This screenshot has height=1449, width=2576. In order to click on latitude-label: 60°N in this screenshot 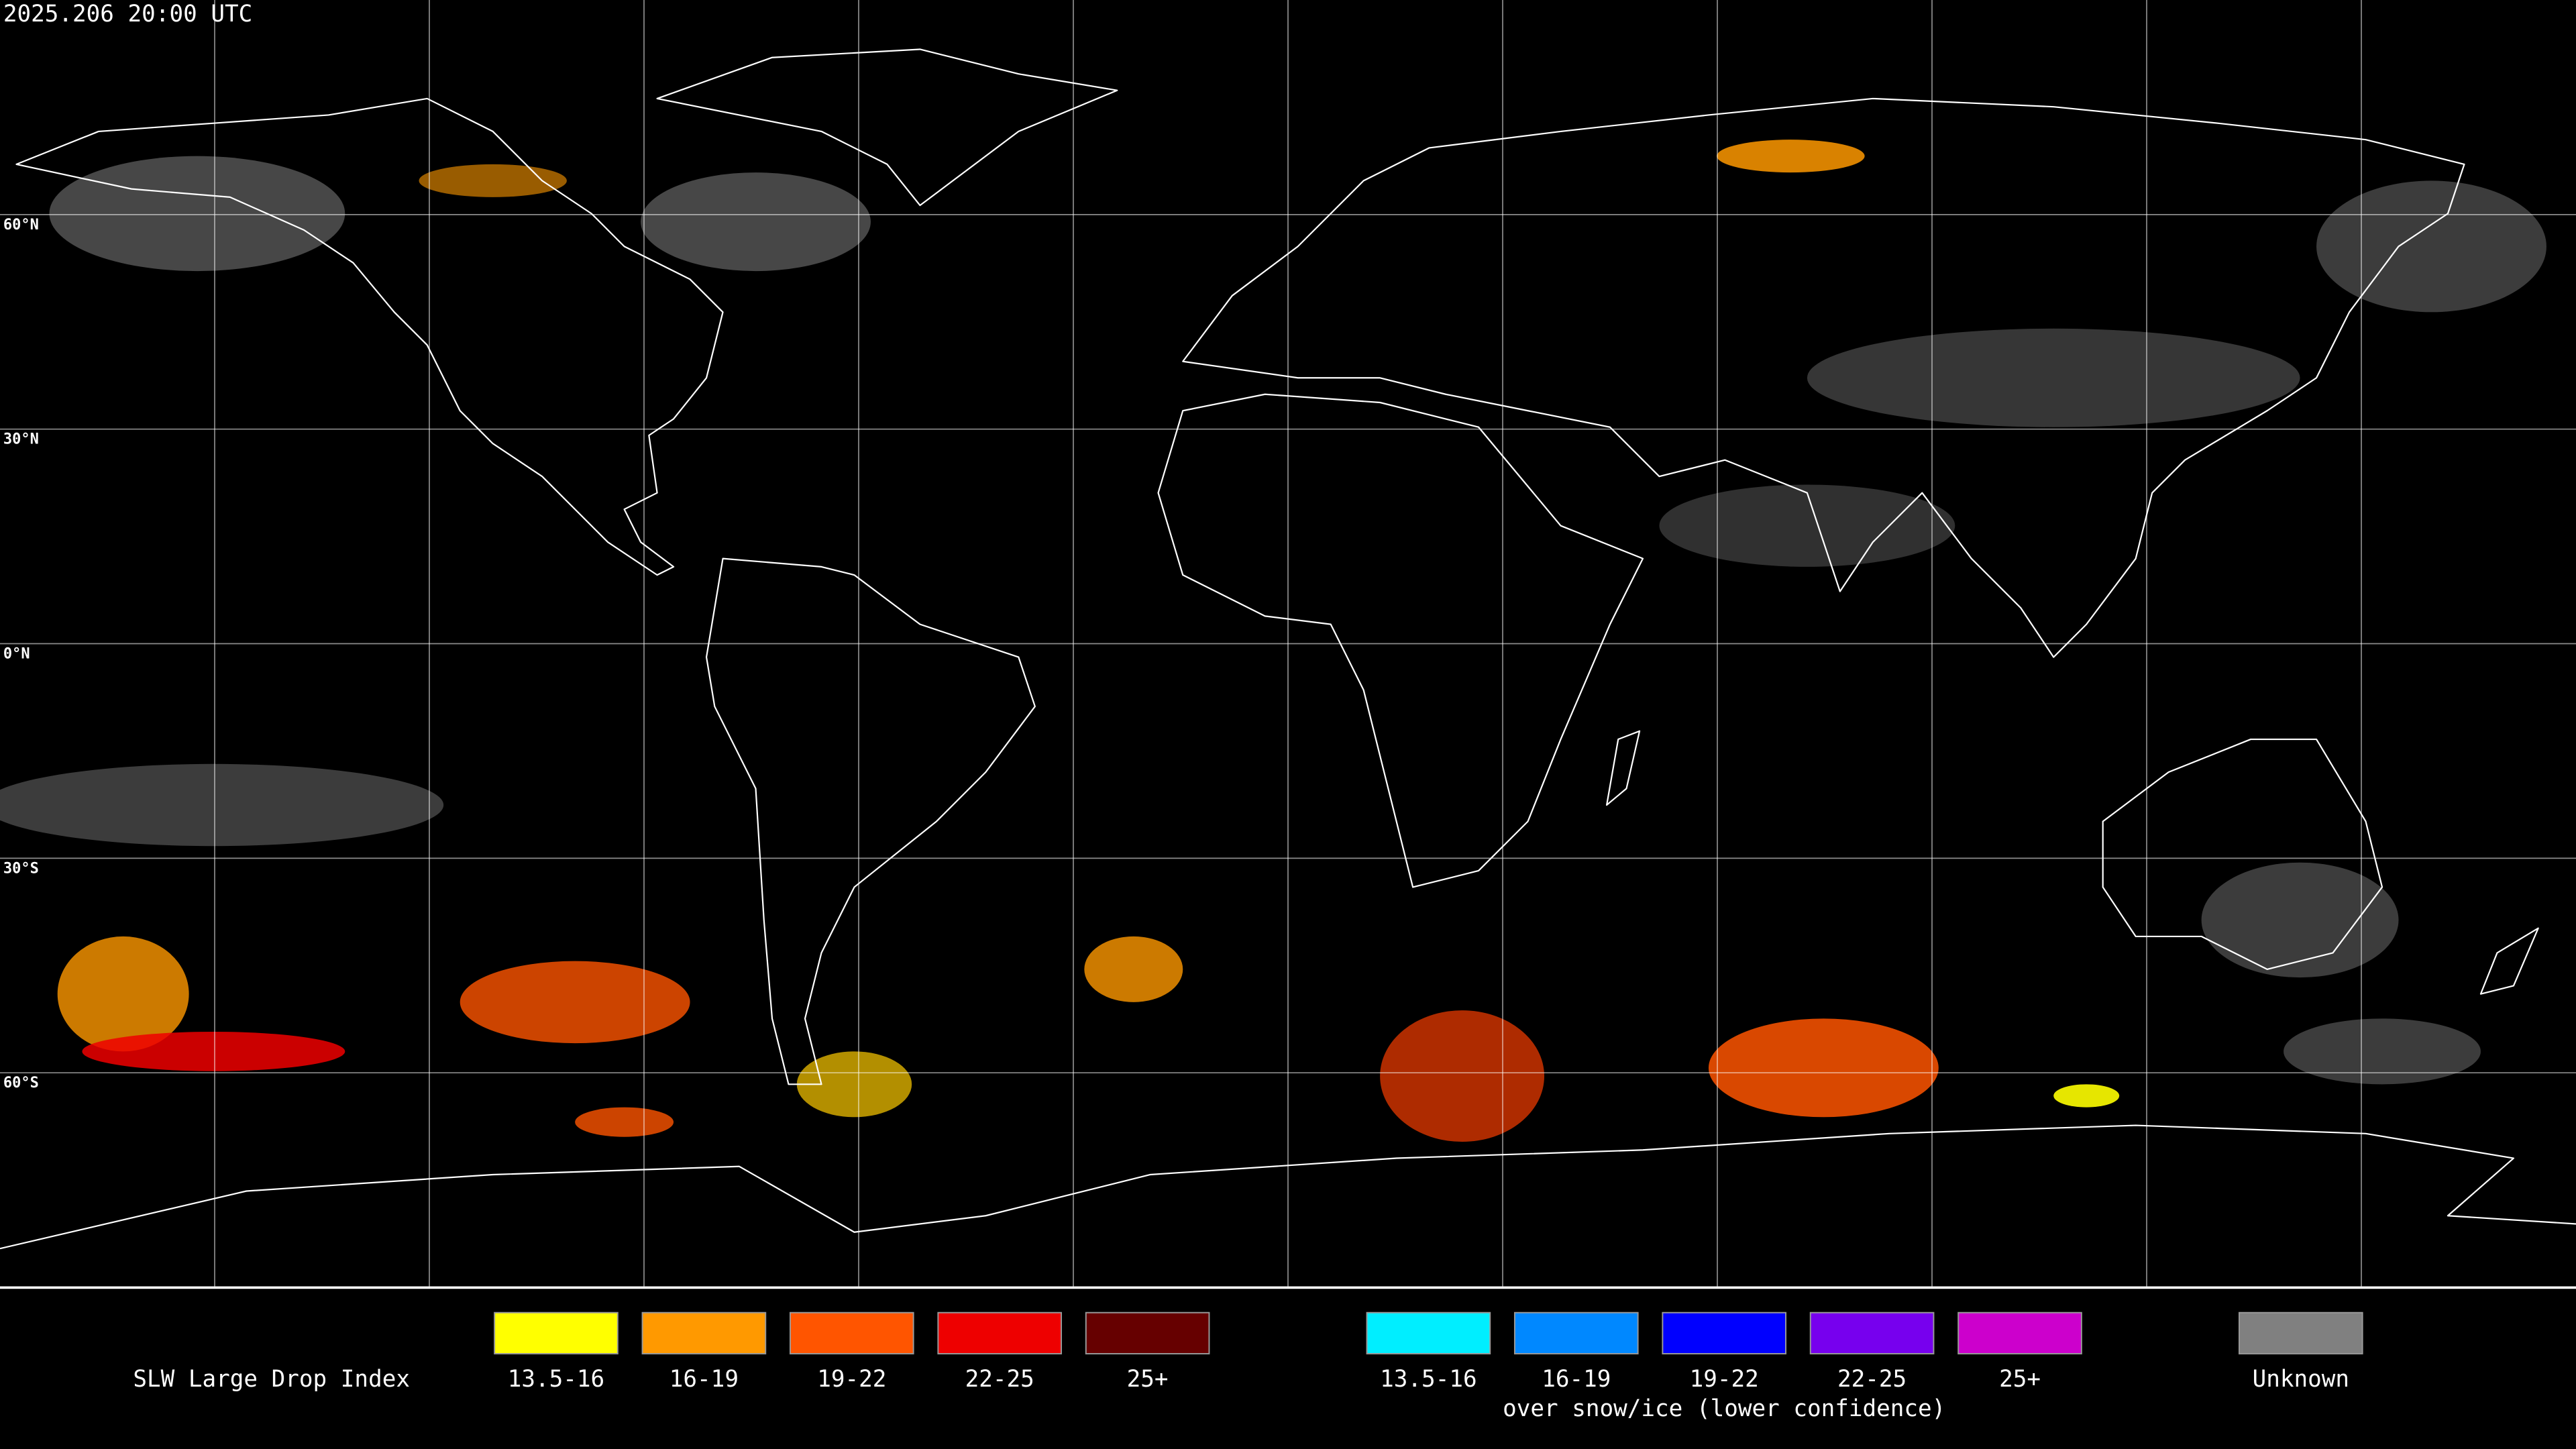, I will do `click(21, 225)`.